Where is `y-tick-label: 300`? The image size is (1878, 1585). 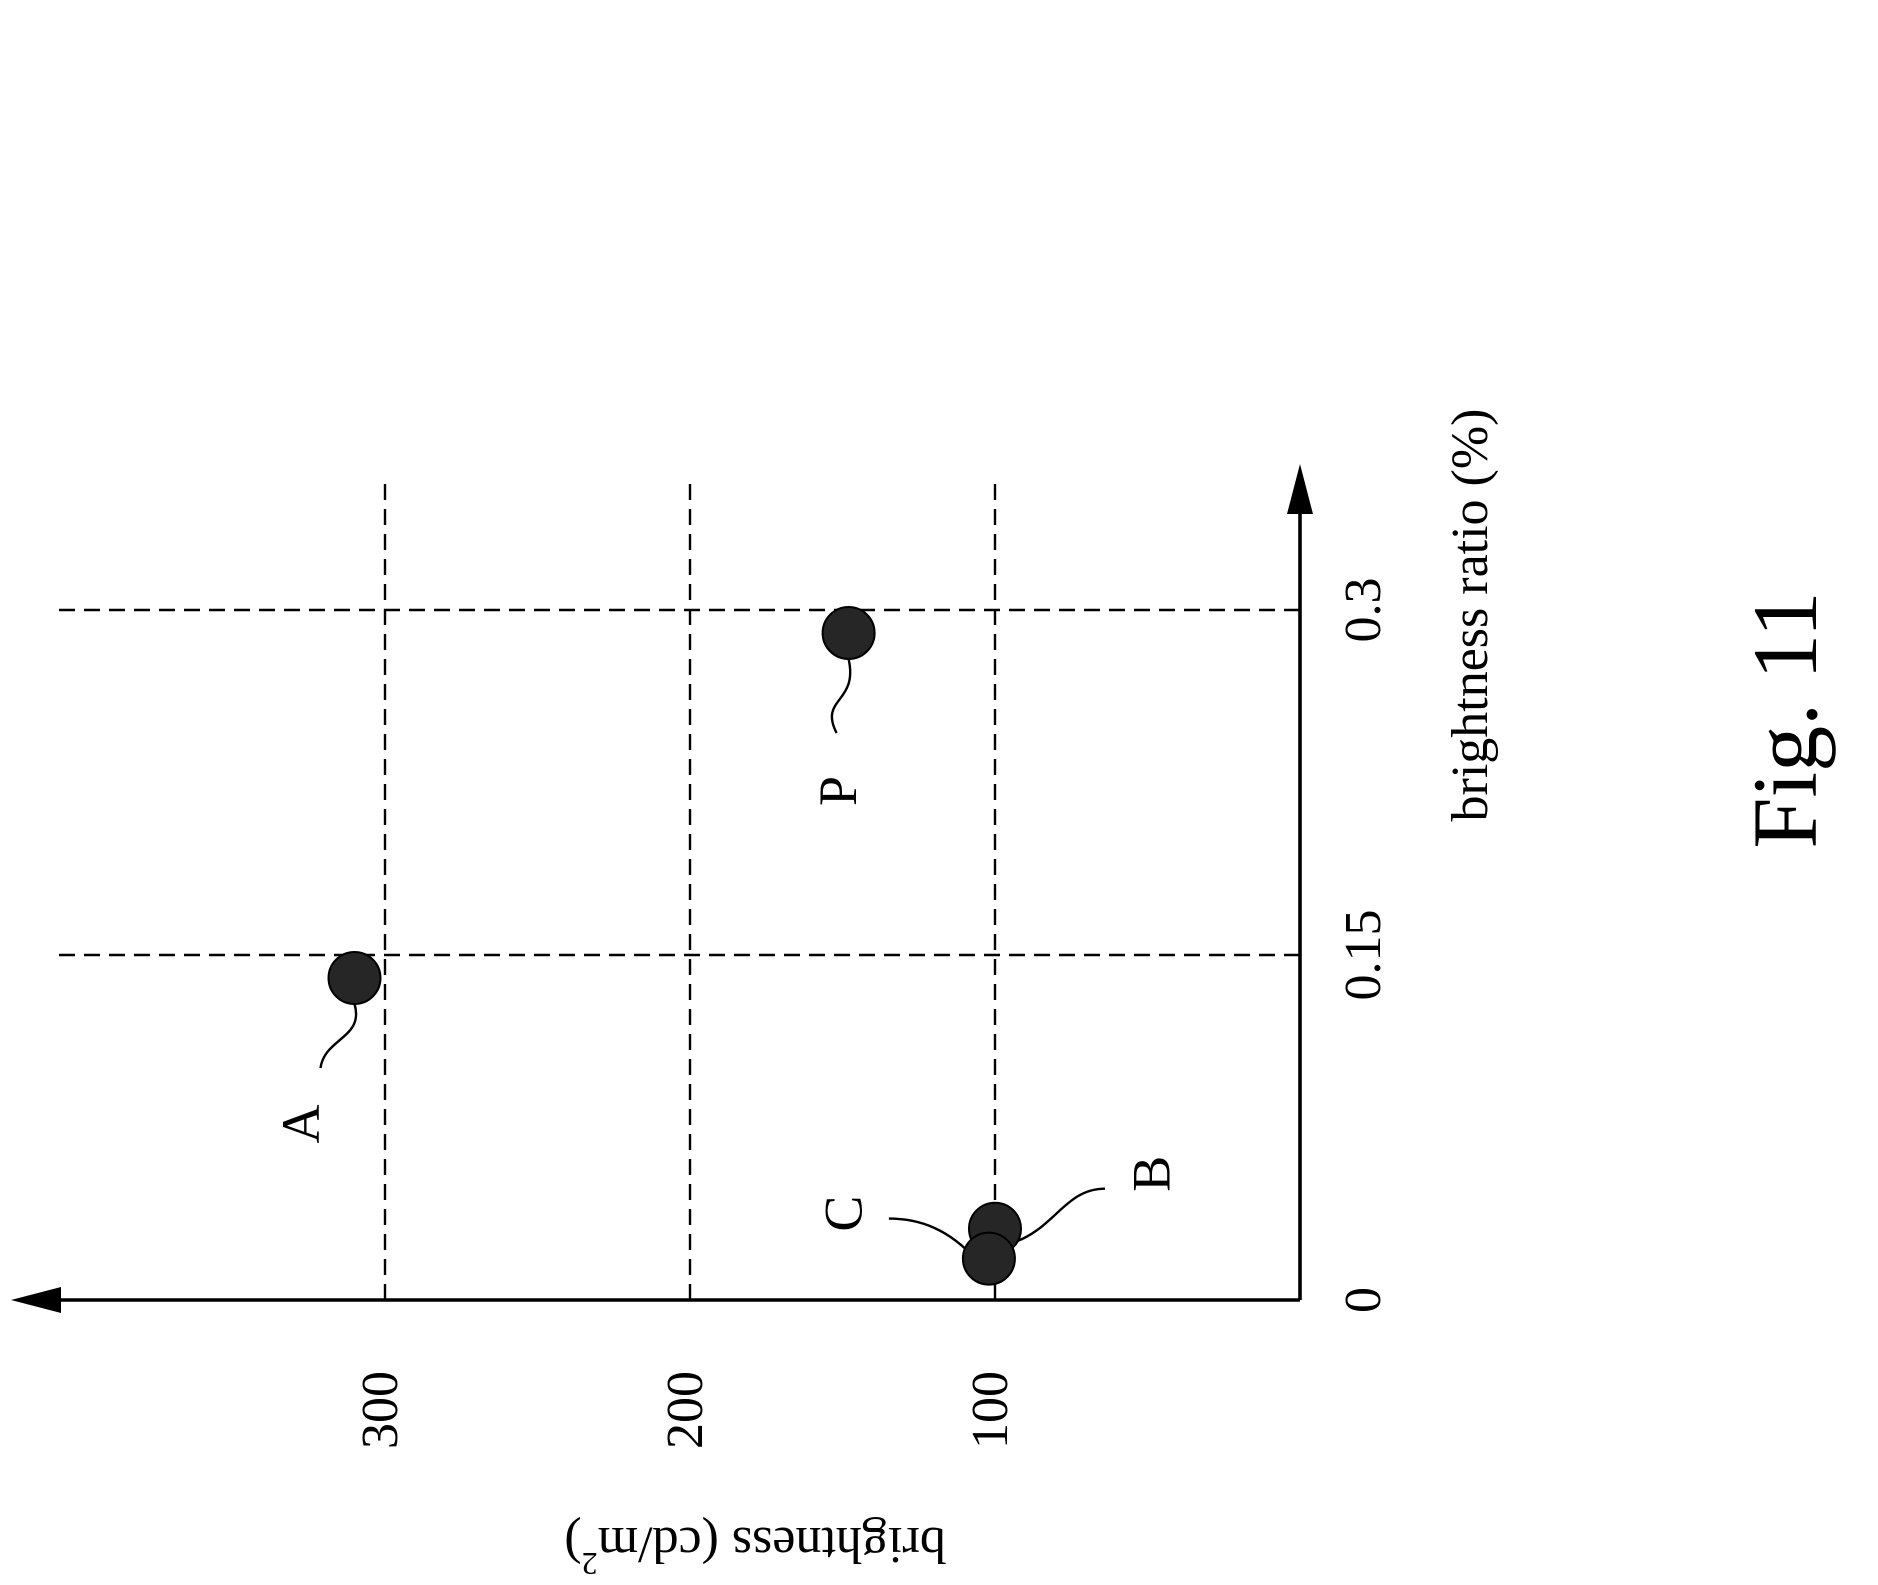 y-tick-label: 300 is located at coordinates (380, 1410).